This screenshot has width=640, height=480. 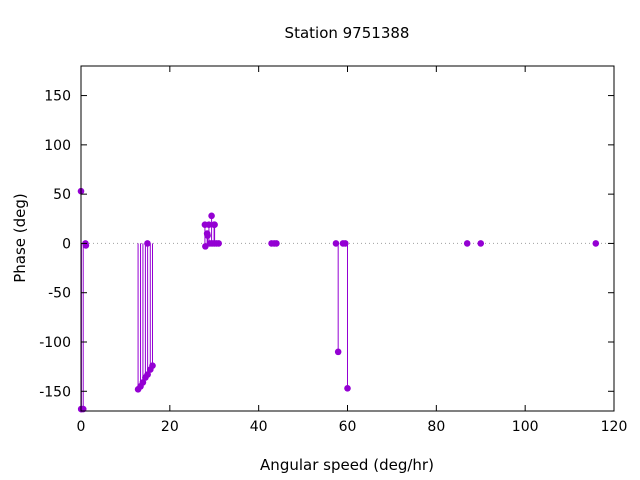 I want to click on y-tick-label: 150, so click(x=57, y=97).